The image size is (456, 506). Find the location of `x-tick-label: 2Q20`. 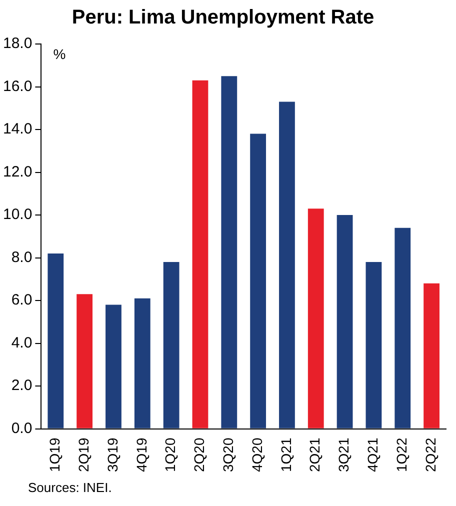

x-tick-label: 2Q20 is located at coordinates (199, 455).